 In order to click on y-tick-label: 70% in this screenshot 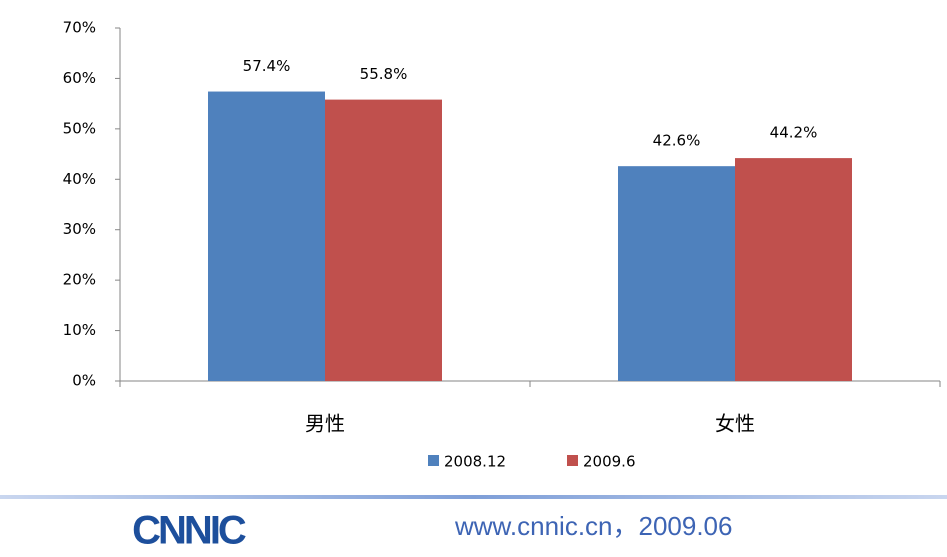, I will do `click(79, 28)`.